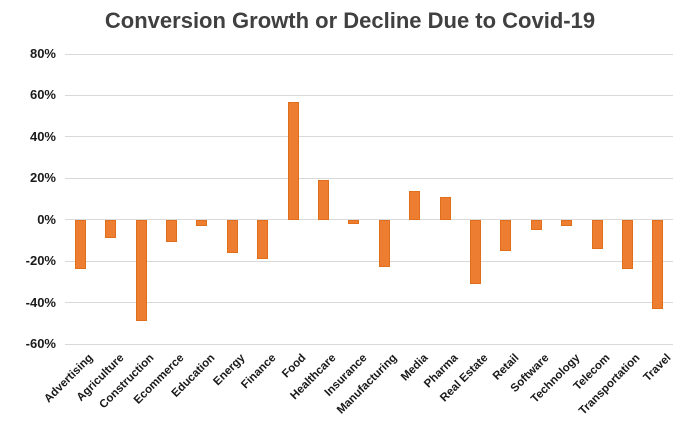  I want to click on bar-construction, so click(141, 270).